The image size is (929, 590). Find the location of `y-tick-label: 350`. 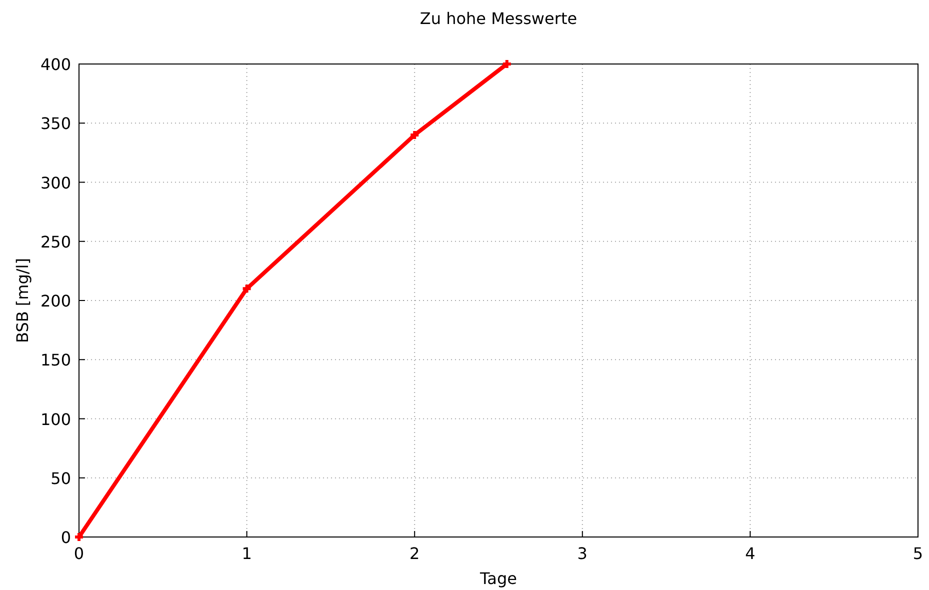

y-tick-label: 350 is located at coordinates (55, 124).